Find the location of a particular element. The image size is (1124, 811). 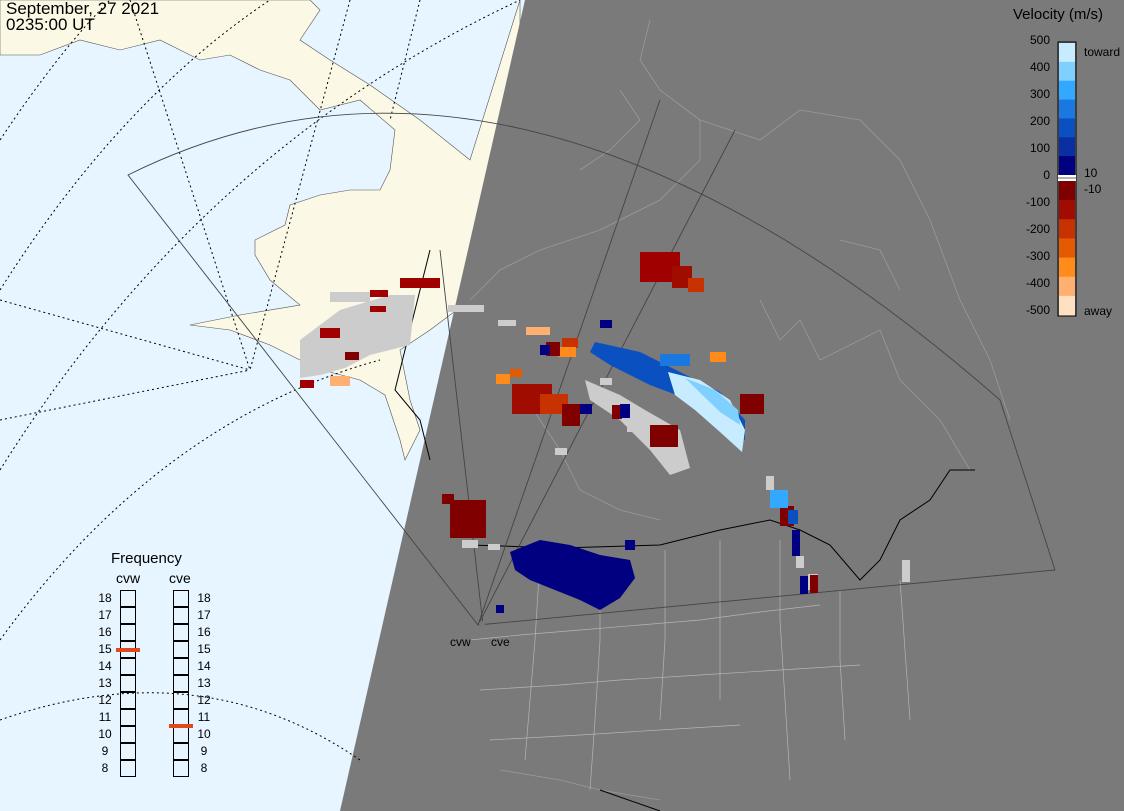

frequency-tick-left: 10 is located at coordinates (105, 734).